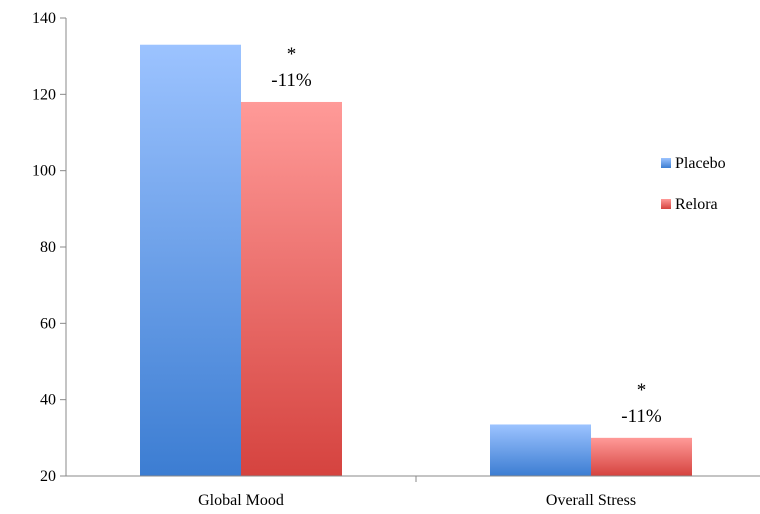 This screenshot has width=760, height=514. Describe the element at coordinates (417, 492) in the screenshot. I see `x-axis-categories: Global Mood Overall Stress` at that location.